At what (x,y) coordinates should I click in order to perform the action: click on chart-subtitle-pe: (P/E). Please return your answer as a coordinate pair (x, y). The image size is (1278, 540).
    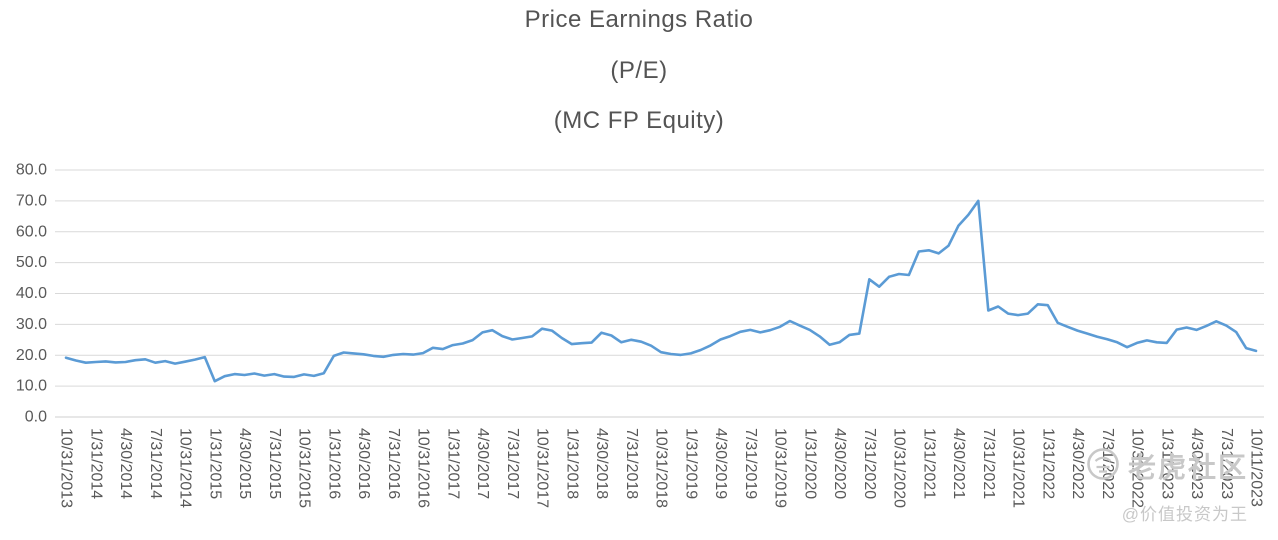
    Looking at the image, I should click on (639, 70).